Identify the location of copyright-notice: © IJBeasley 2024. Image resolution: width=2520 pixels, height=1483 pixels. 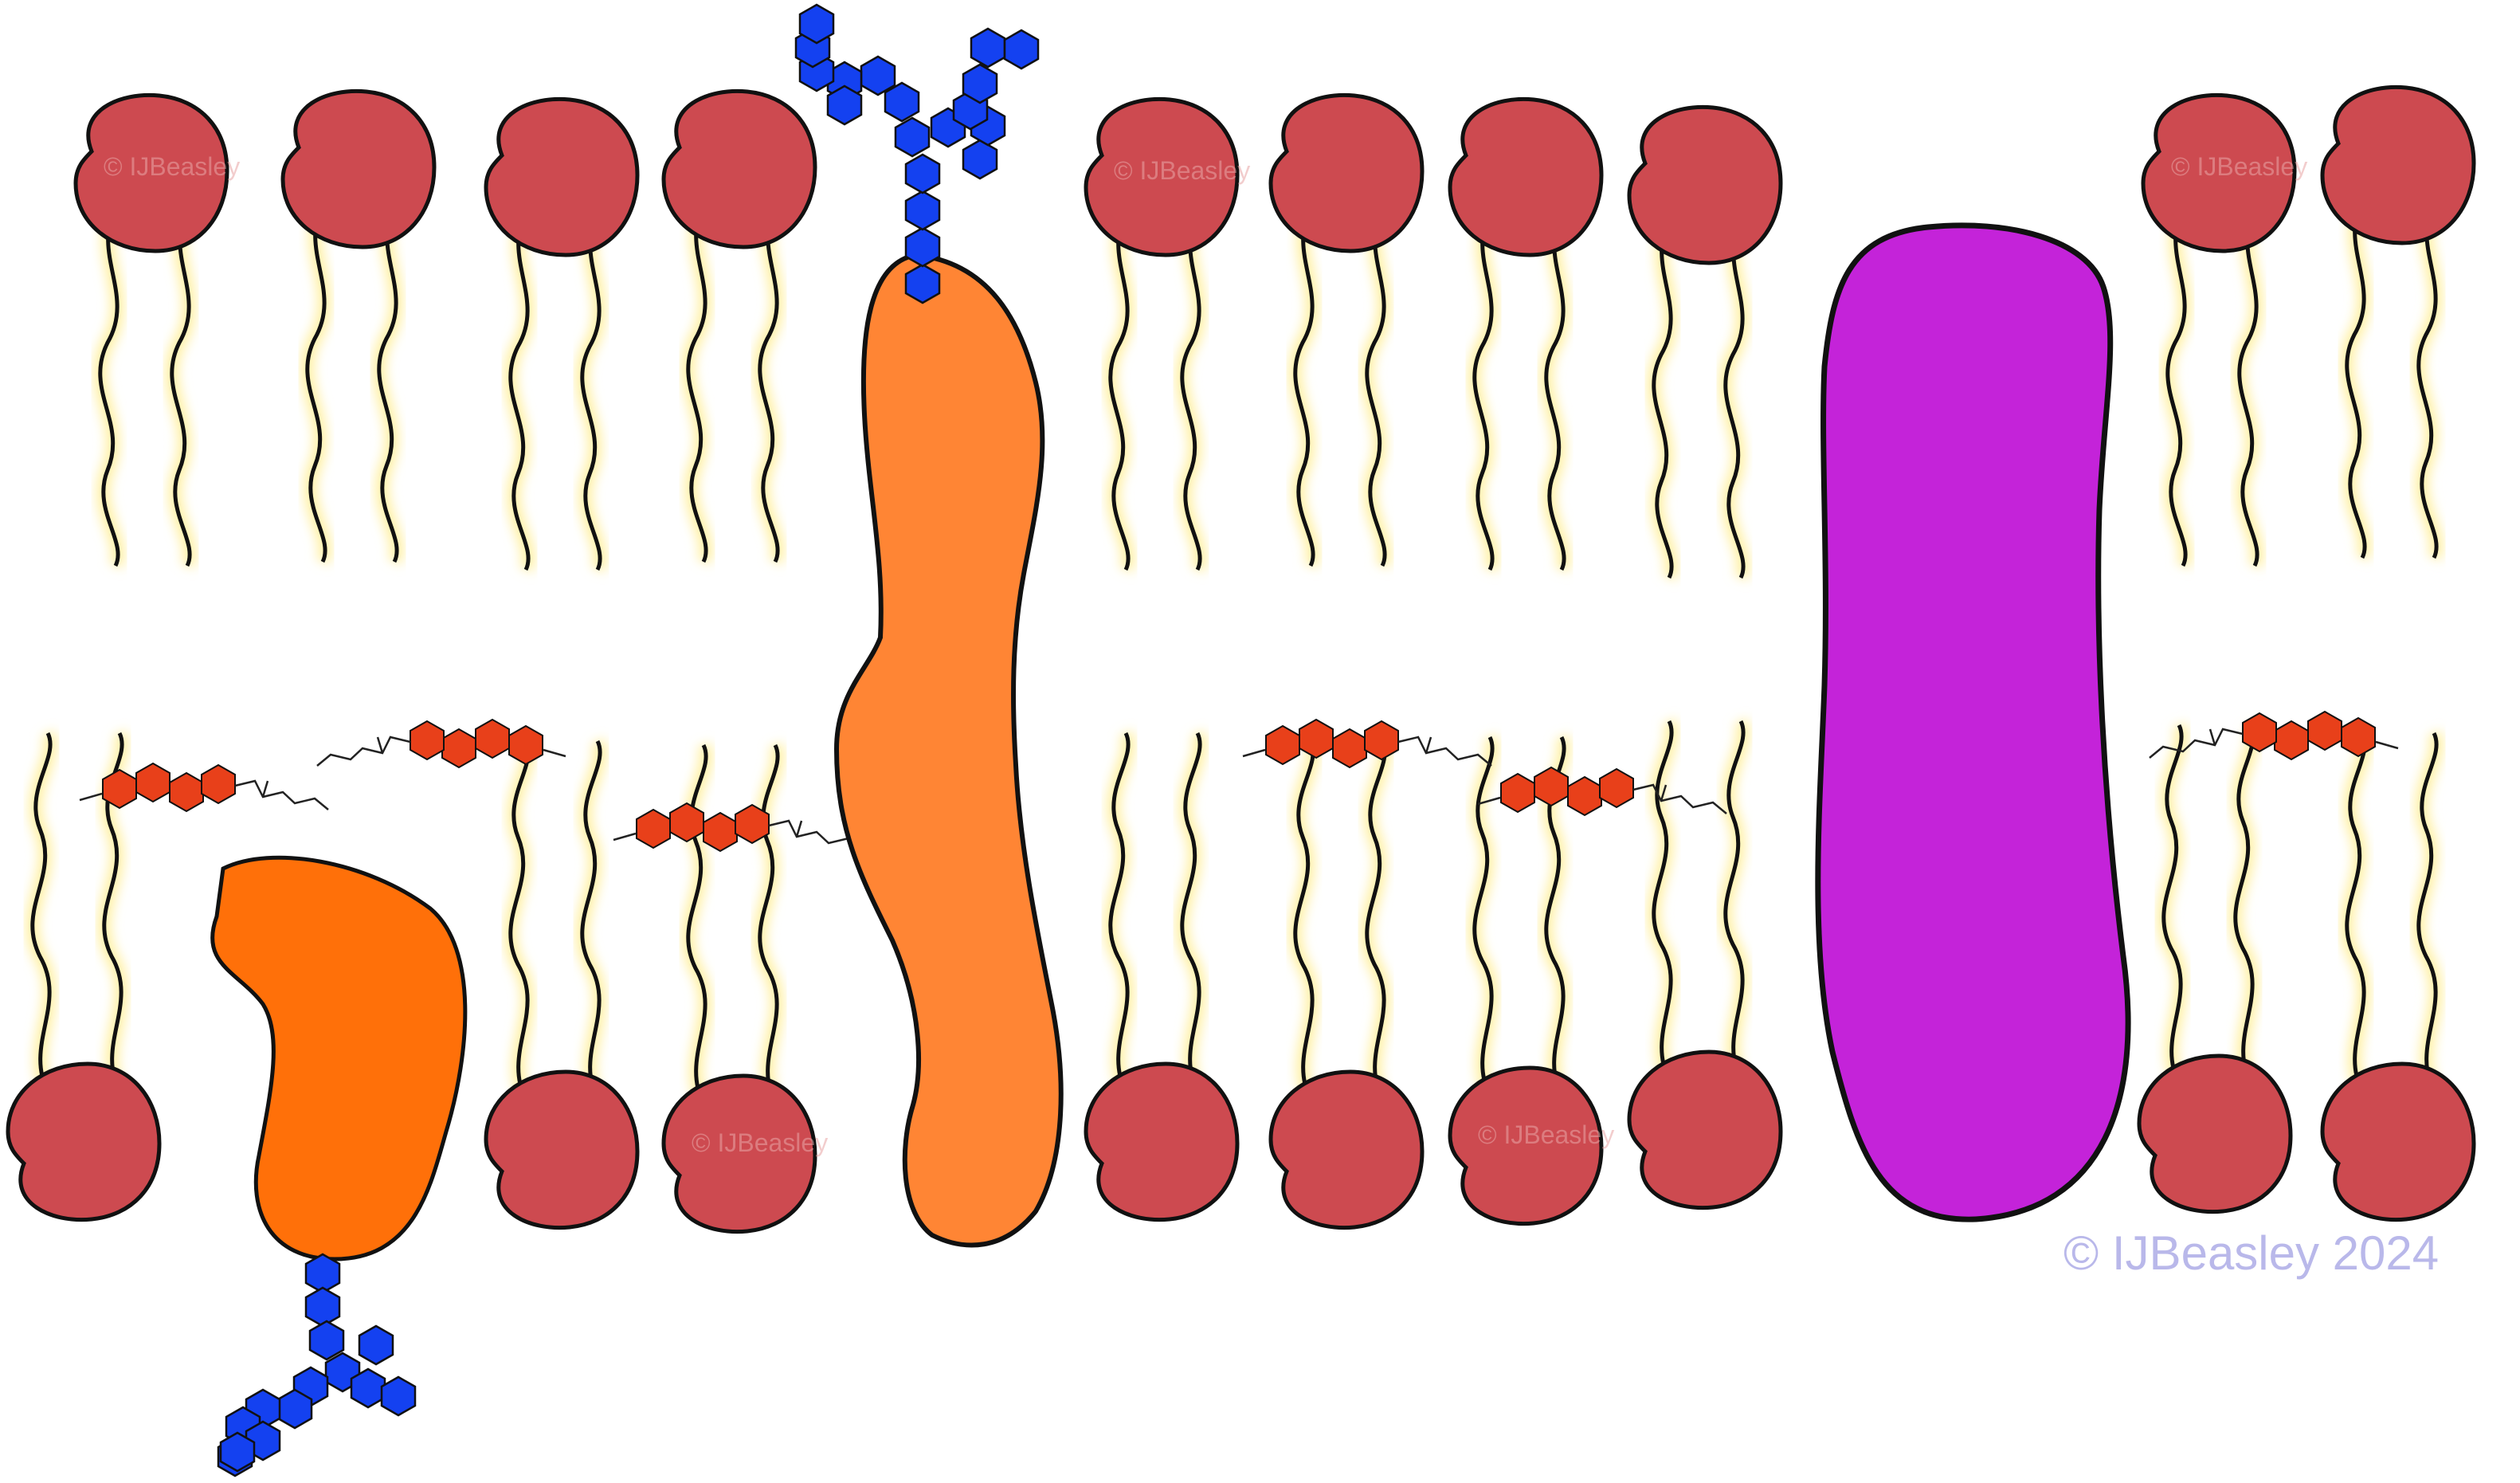
(2251, 1253).